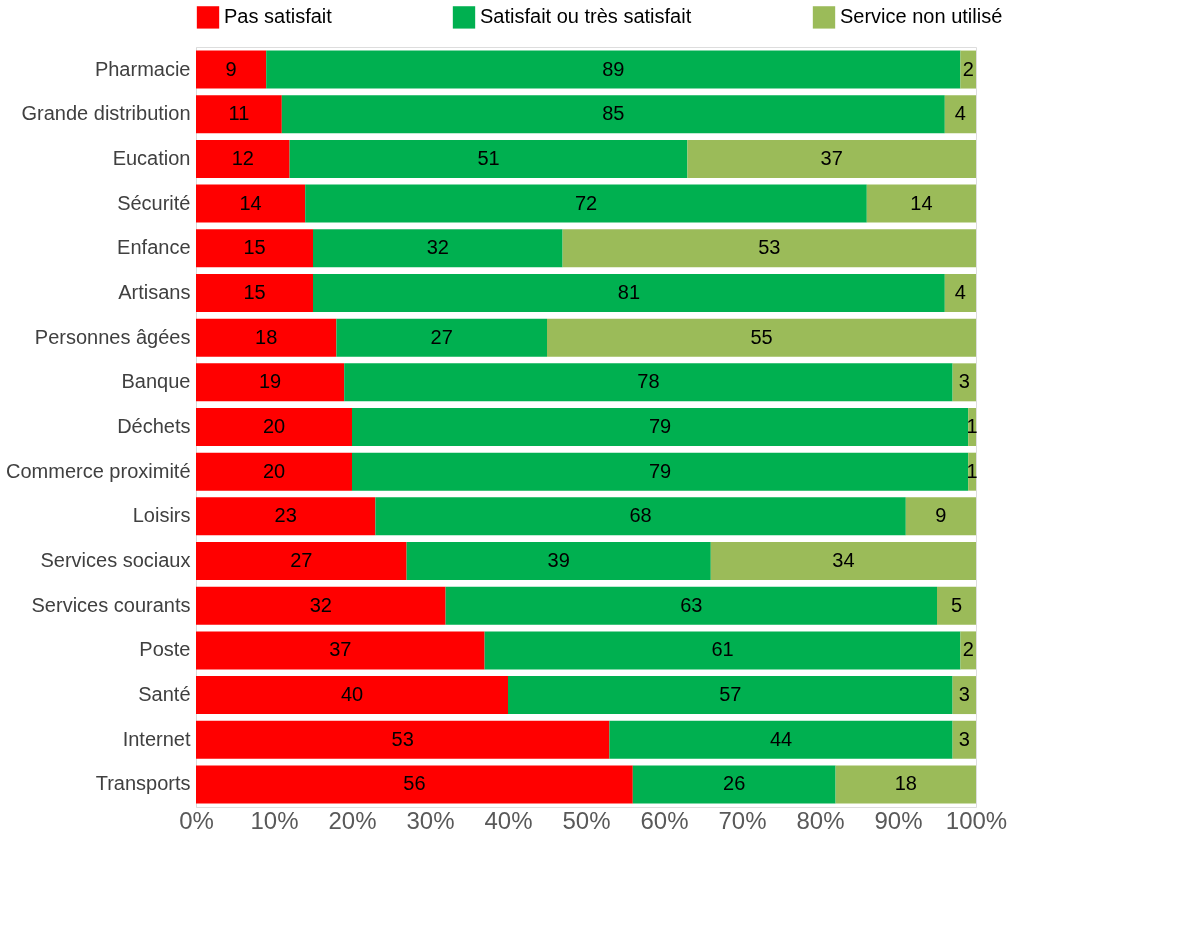 The width and height of the screenshot is (1193, 931). What do you see at coordinates (722, 649) in the screenshot?
I see `data-label: 61` at bounding box center [722, 649].